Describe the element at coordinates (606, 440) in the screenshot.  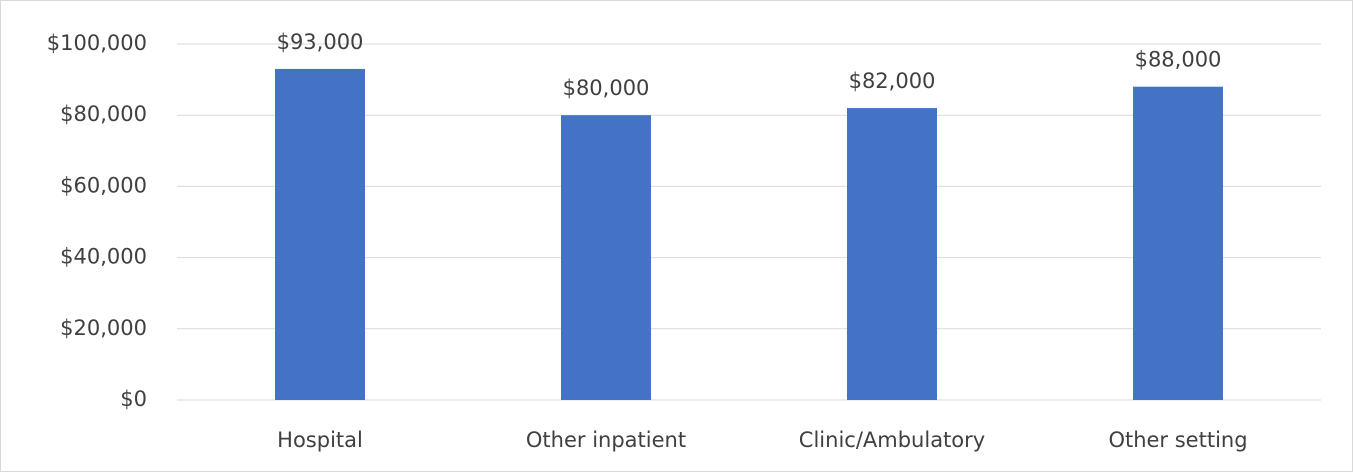
I see `x-tick-label: Other inpatient` at that location.